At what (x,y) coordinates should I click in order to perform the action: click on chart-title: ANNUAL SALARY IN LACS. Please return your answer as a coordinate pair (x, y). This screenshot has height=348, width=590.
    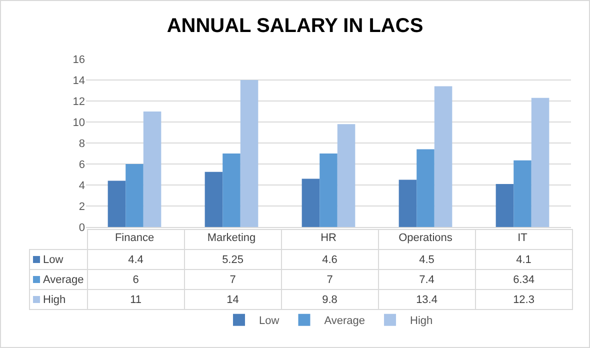
    Looking at the image, I should click on (295, 26).